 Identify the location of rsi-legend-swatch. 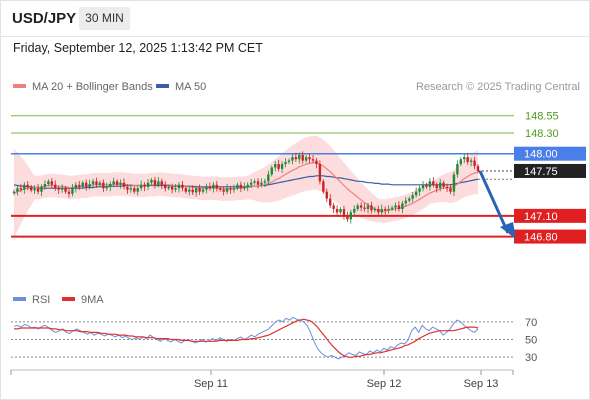
(19, 299).